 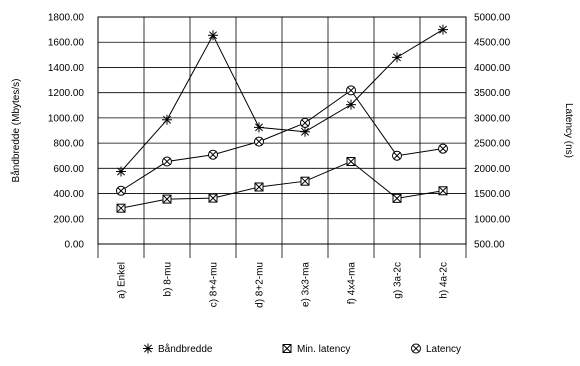 I want to click on y2-tick-label: 4500.00, so click(x=492, y=43).